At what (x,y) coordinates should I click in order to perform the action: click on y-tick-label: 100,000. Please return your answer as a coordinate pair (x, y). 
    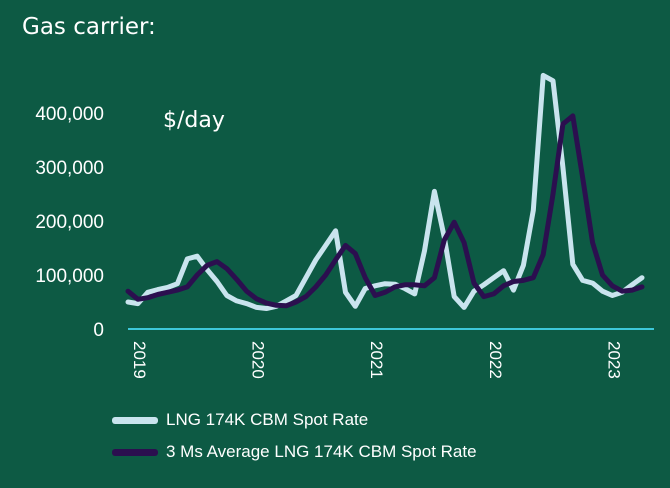
    Looking at the image, I should click on (69, 276).